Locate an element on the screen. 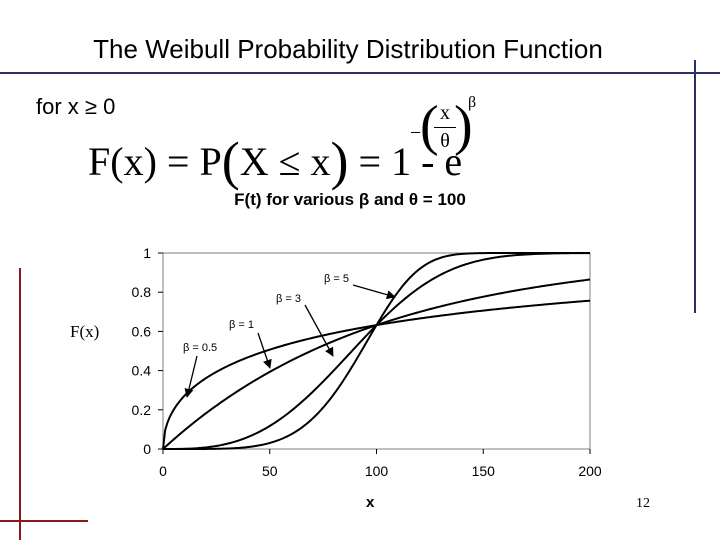 The image size is (720, 540). x-tick-label: 200 is located at coordinates (590, 471).